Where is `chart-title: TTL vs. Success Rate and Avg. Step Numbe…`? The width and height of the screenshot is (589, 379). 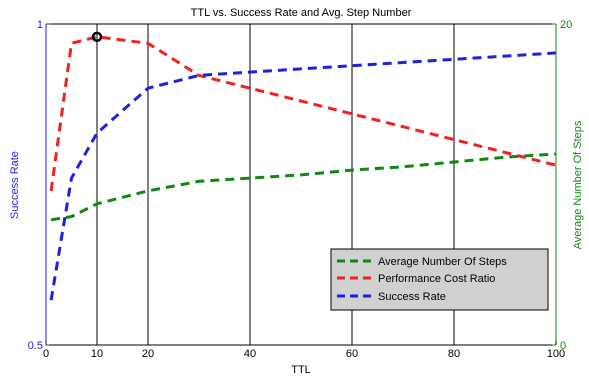
chart-title: TTL vs. Success Rate and Avg. Step Numbe… is located at coordinates (301, 13).